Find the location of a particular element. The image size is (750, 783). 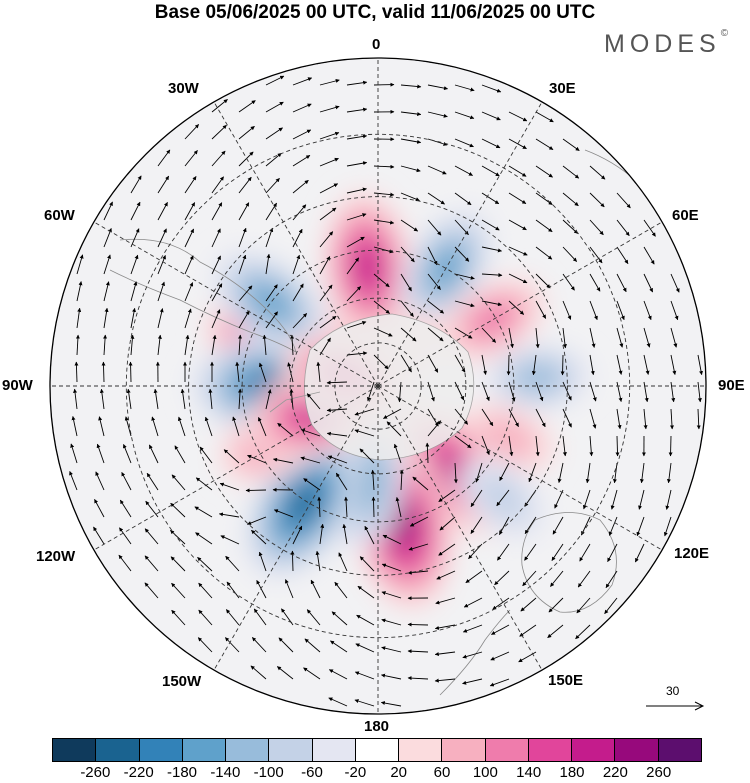

reference-vector-arrow is located at coordinates (675, 706).